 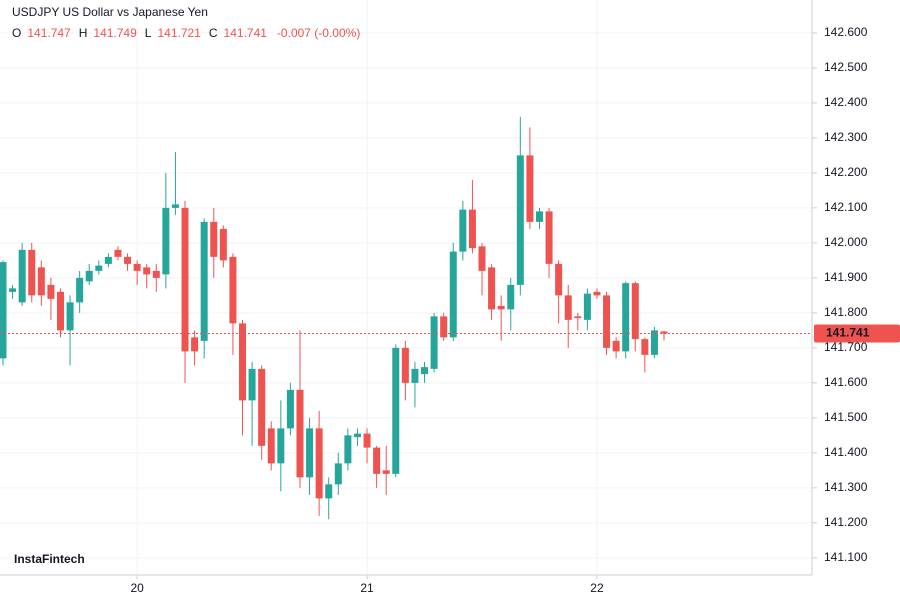 What do you see at coordinates (846, 207) in the screenshot?
I see `y-tick-label: 142.100` at bounding box center [846, 207].